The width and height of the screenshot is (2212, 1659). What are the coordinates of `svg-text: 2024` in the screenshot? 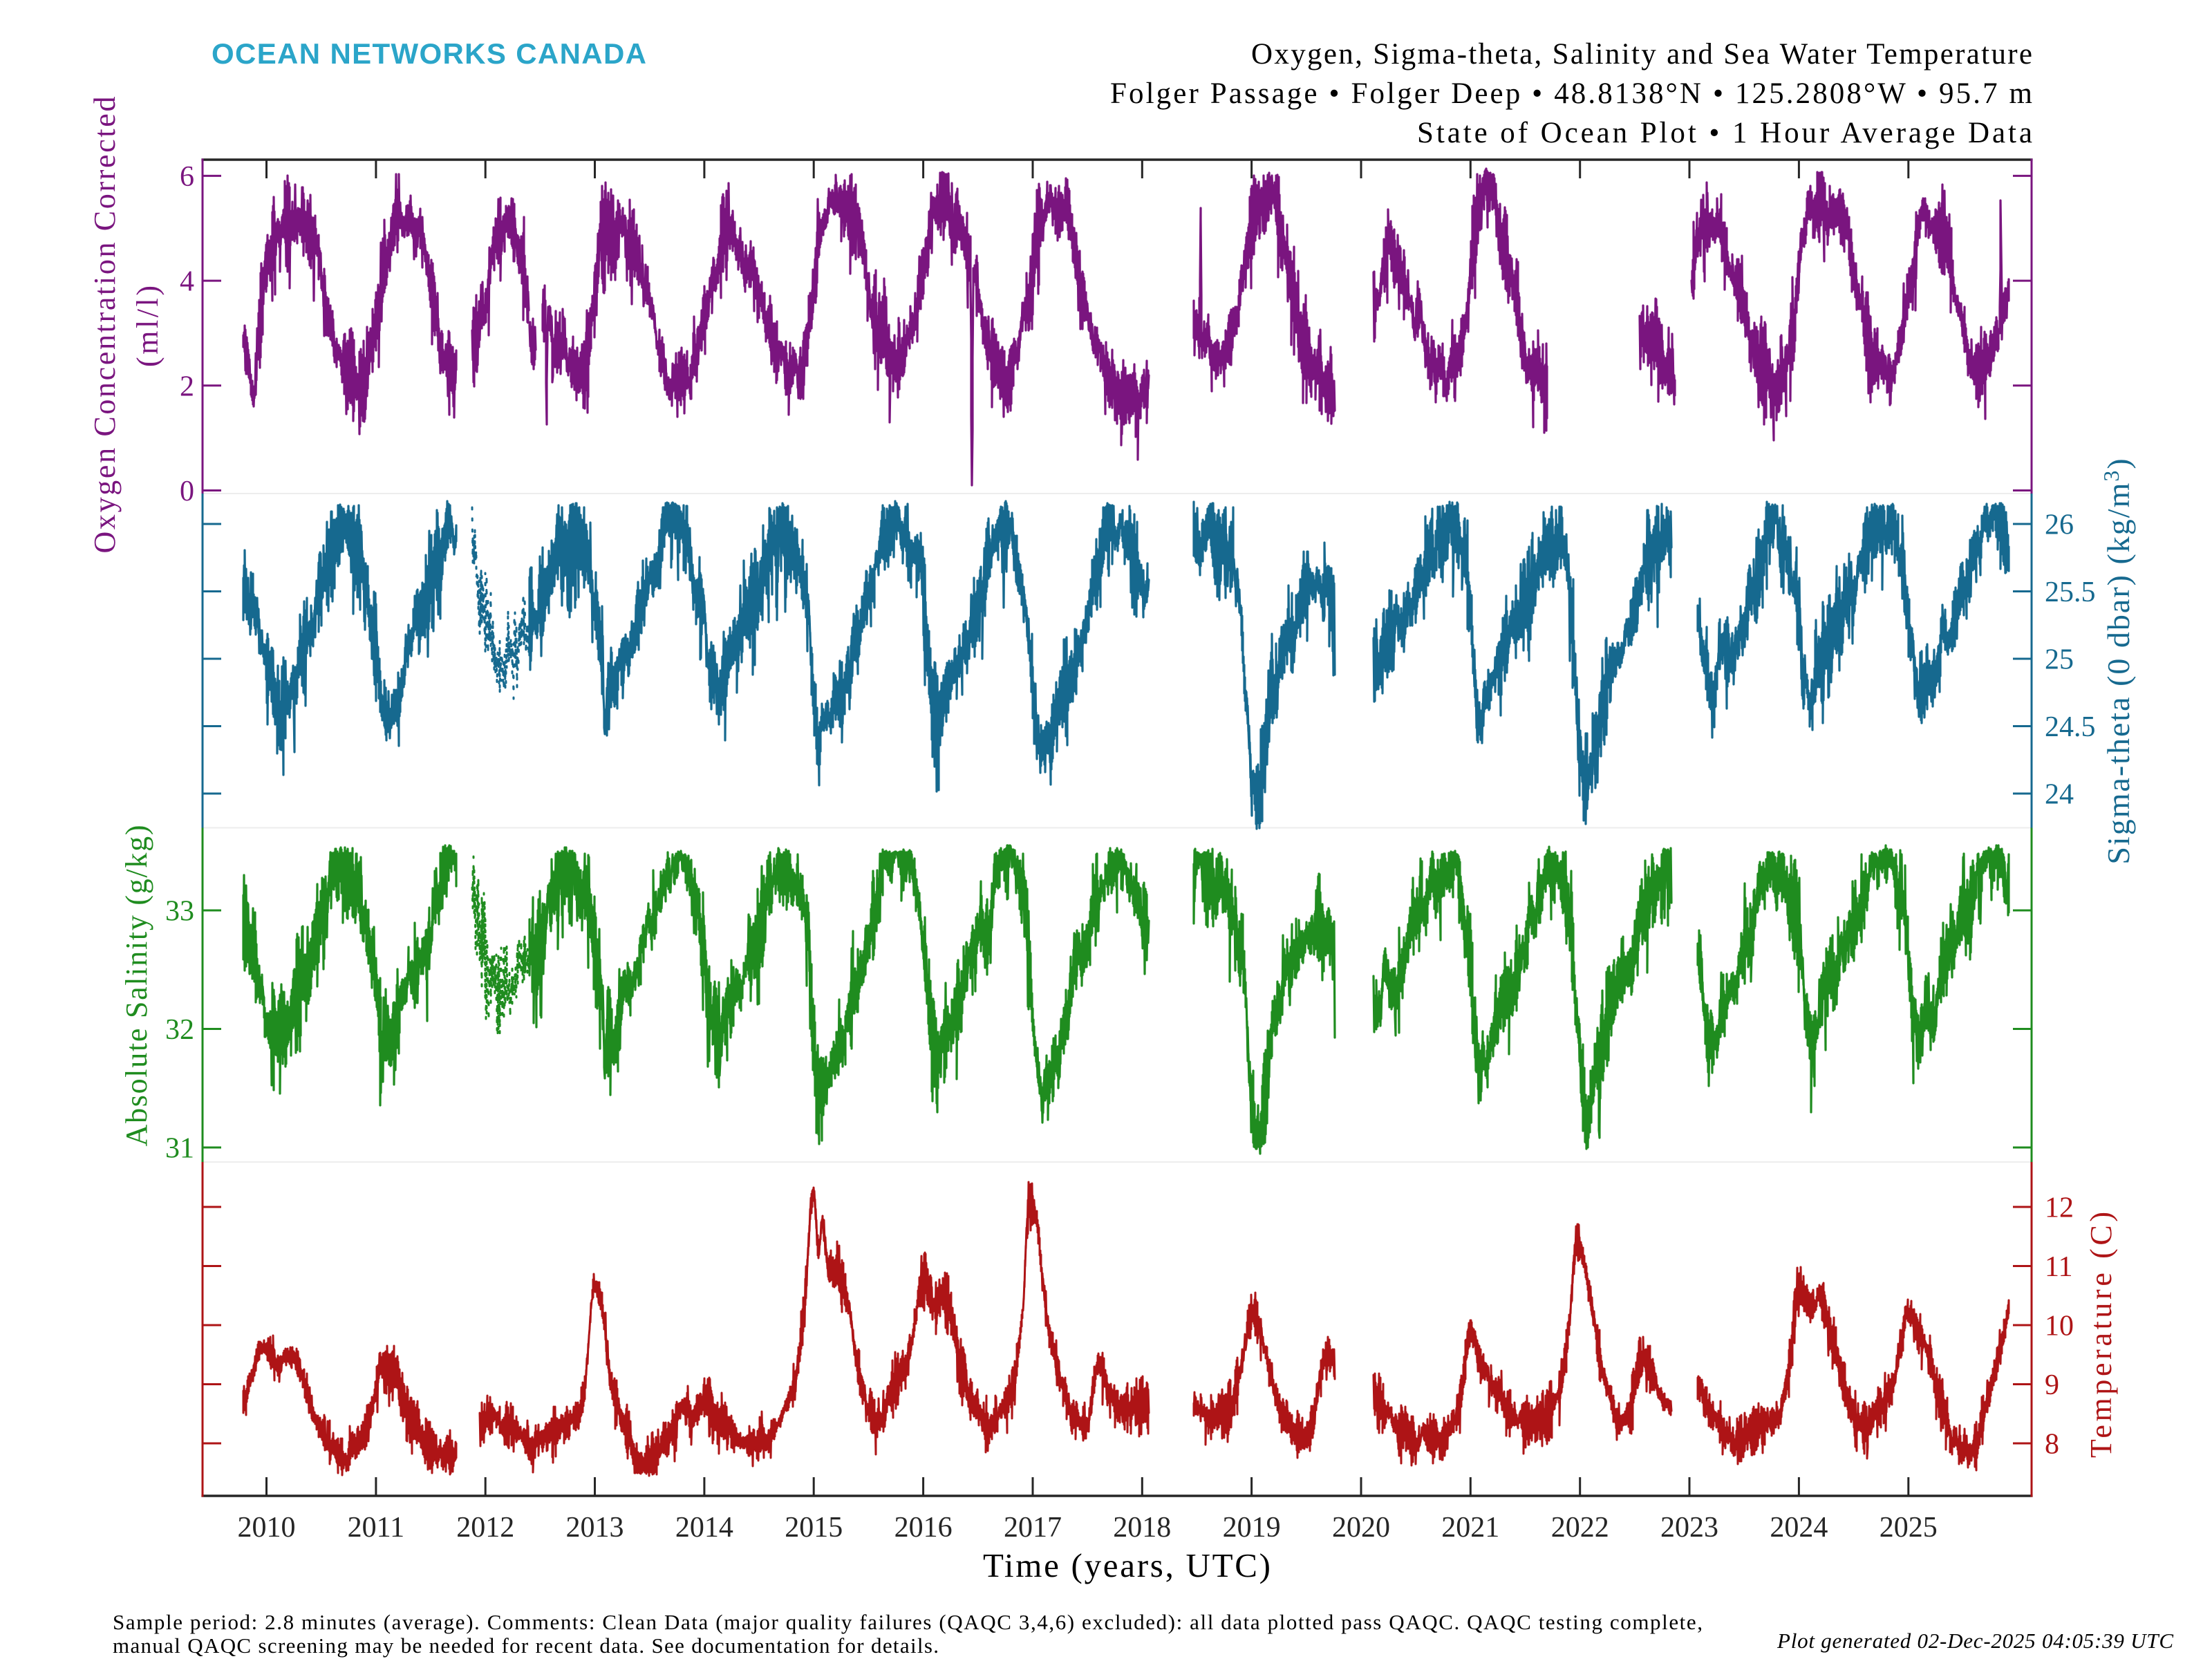 It's located at (1799, 1528).